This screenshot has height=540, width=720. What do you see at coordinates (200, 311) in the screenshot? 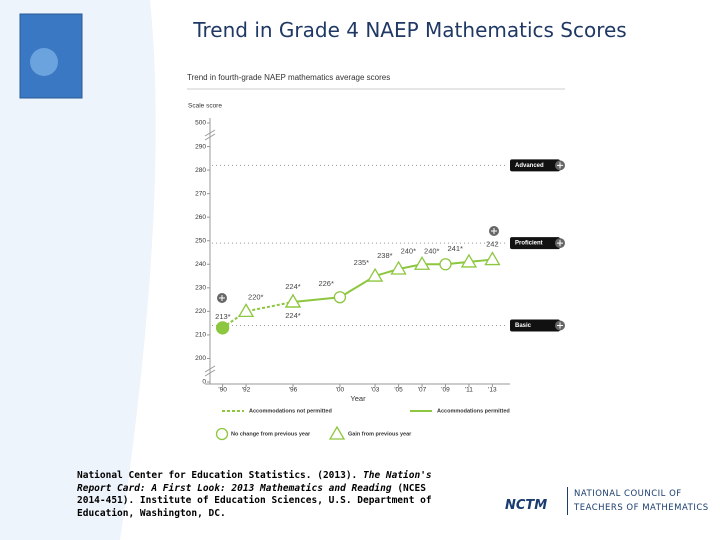
I see `y-tick-label: 220` at bounding box center [200, 311].